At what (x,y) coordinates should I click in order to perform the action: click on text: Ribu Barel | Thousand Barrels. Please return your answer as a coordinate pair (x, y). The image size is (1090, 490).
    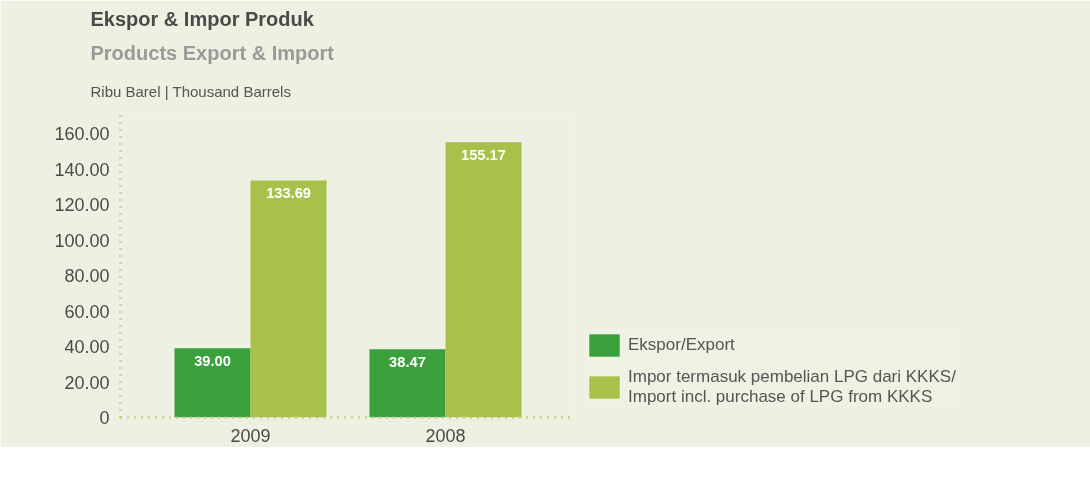
    Looking at the image, I should click on (190, 91).